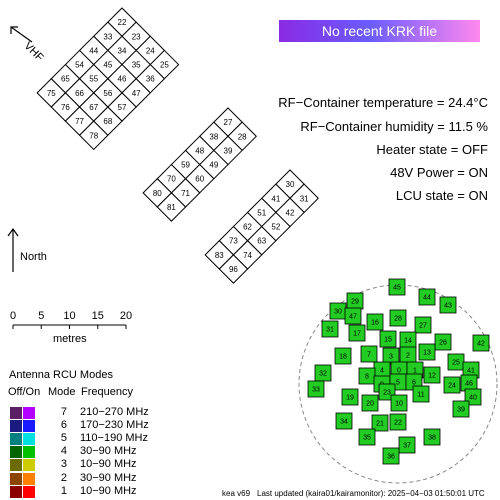 The height and width of the screenshot is (500, 500). I want to click on heater-state: Heater state = OFF, so click(432, 149).